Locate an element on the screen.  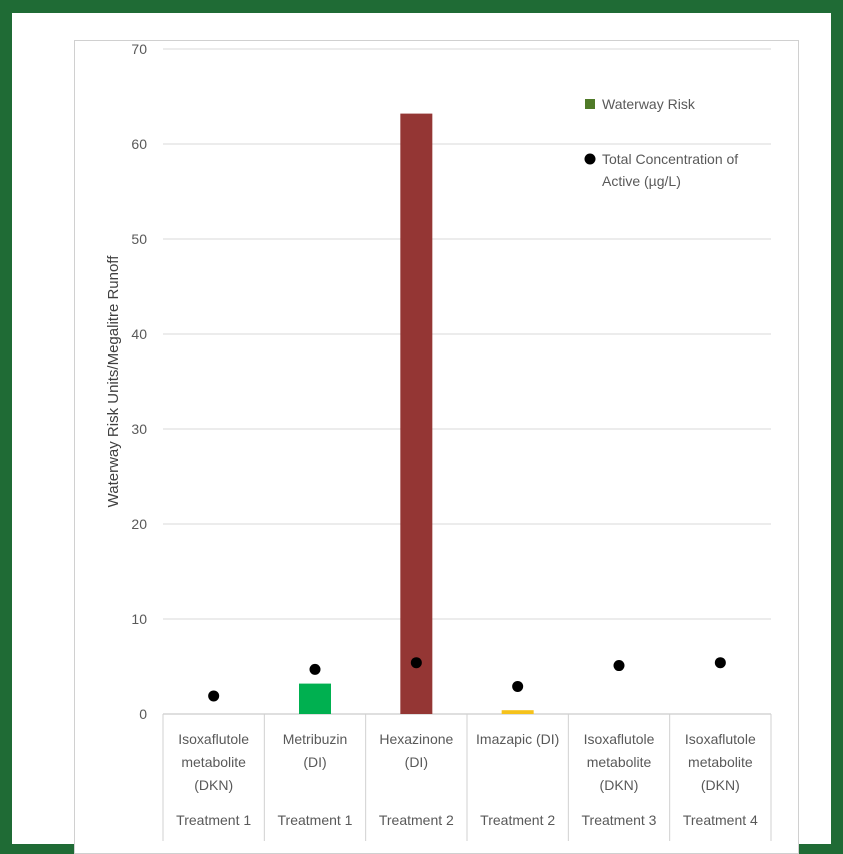
y-tick-label: 10 is located at coordinates (139, 619).